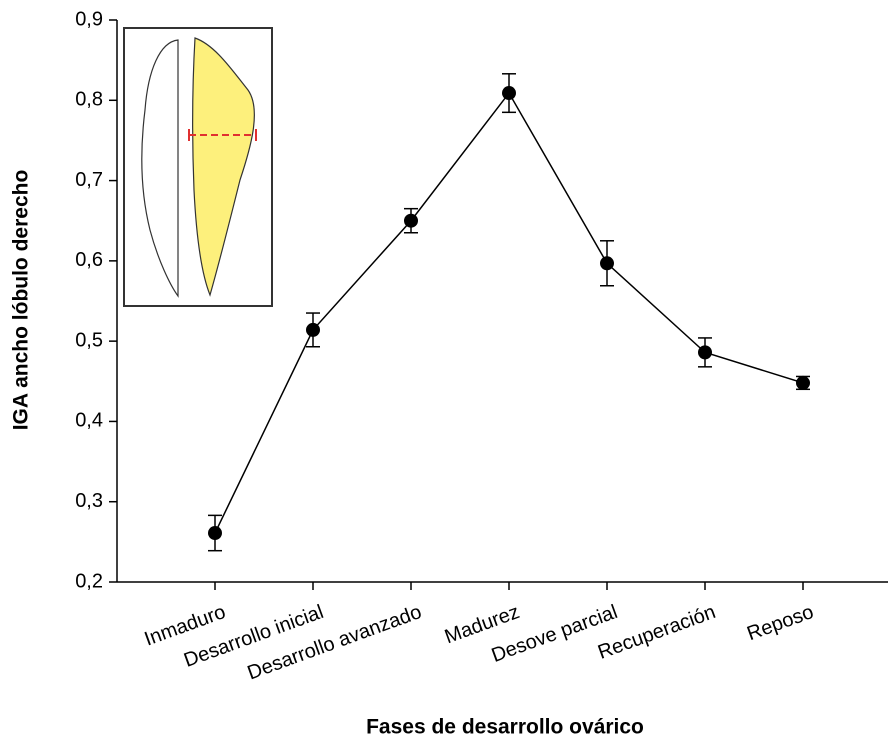 This screenshot has height=748, width=890. Describe the element at coordinates (223, 167) in the screenshot. I see `inset-lobe-right` at that location.